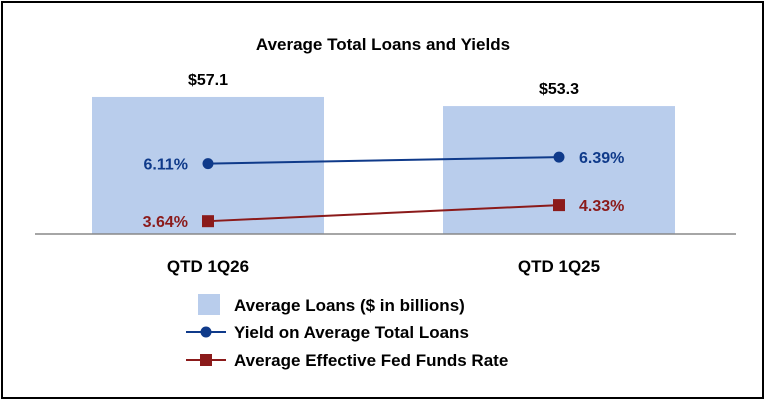 This screenshot has height=402, width=768. What do you see at coordinates (559, 266) in the screenshot?
I see `category-label: QTD 1Q25` at bounding box center [559, 266].